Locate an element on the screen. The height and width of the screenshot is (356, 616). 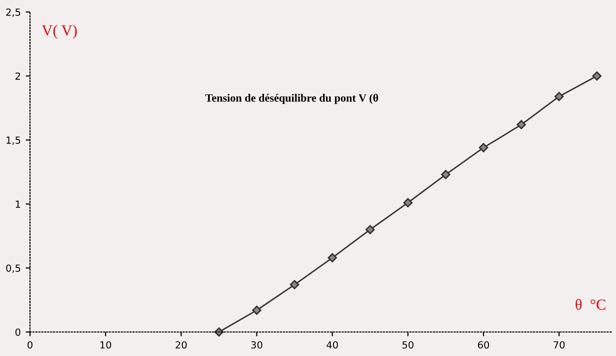
y-axis-title: V( V) is located at coordinates (59, 31).